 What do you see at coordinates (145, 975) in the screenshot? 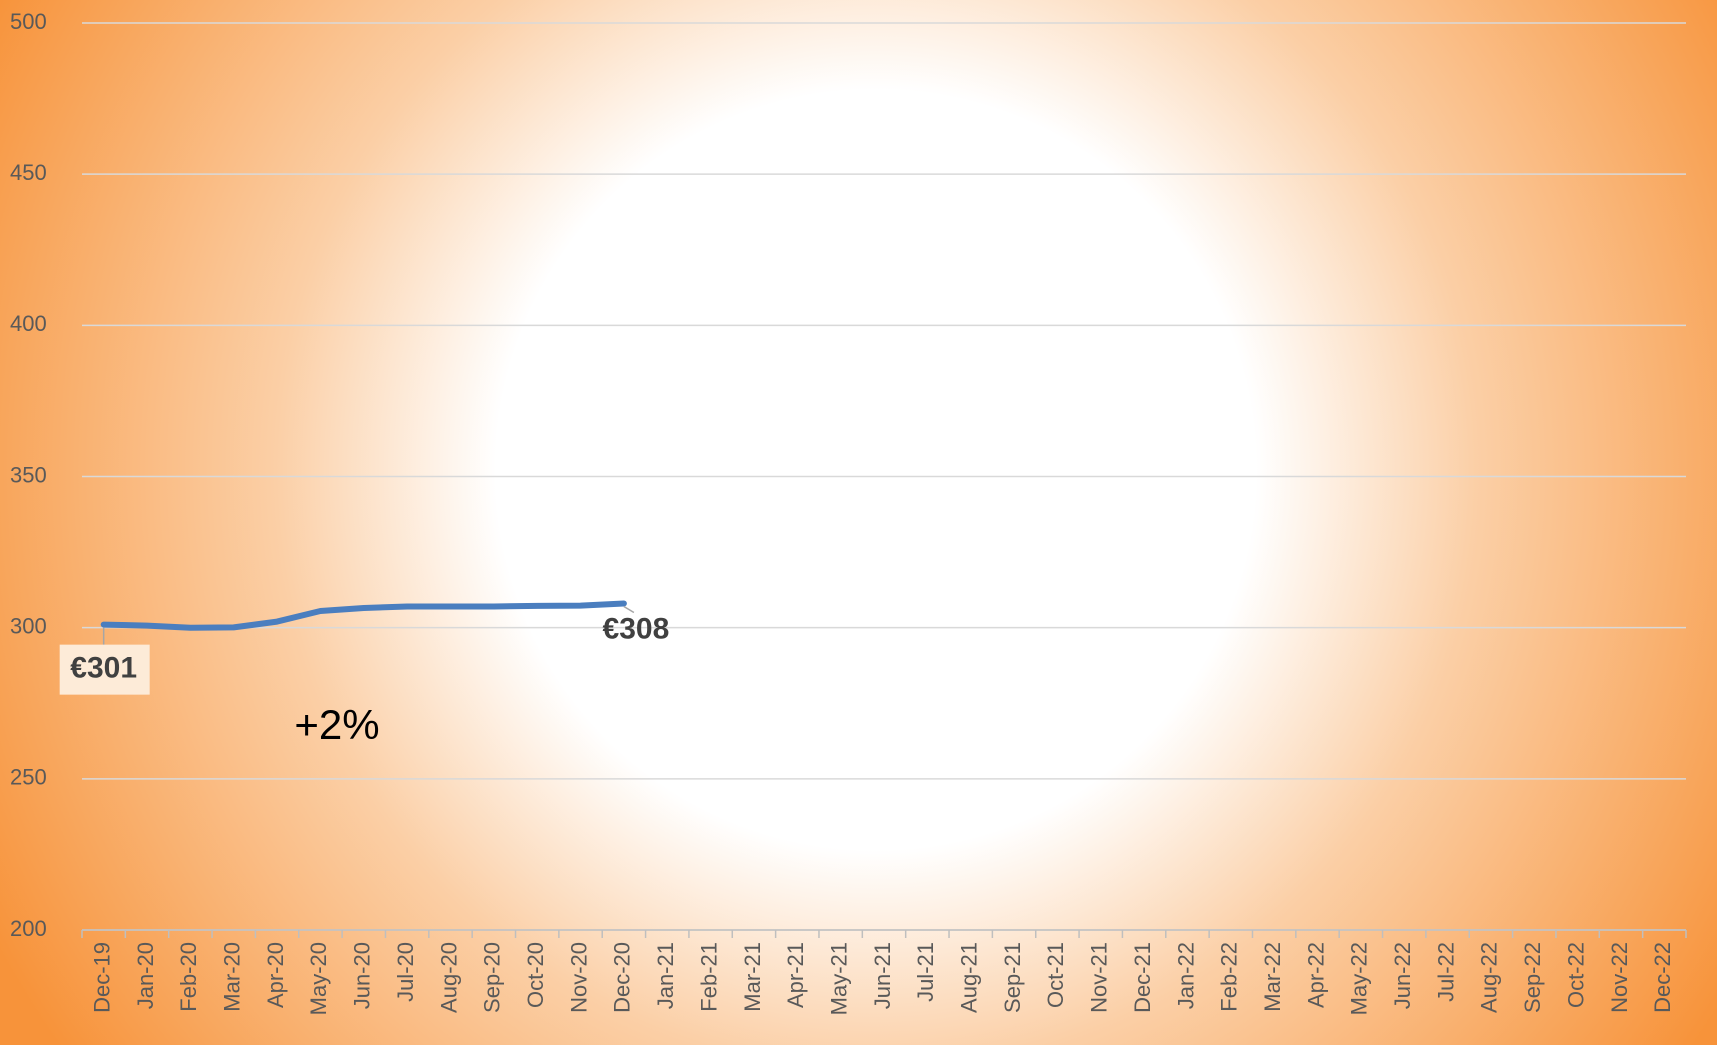
I see `x-tick-label: Jan-20` at bounding box center [145, 975].